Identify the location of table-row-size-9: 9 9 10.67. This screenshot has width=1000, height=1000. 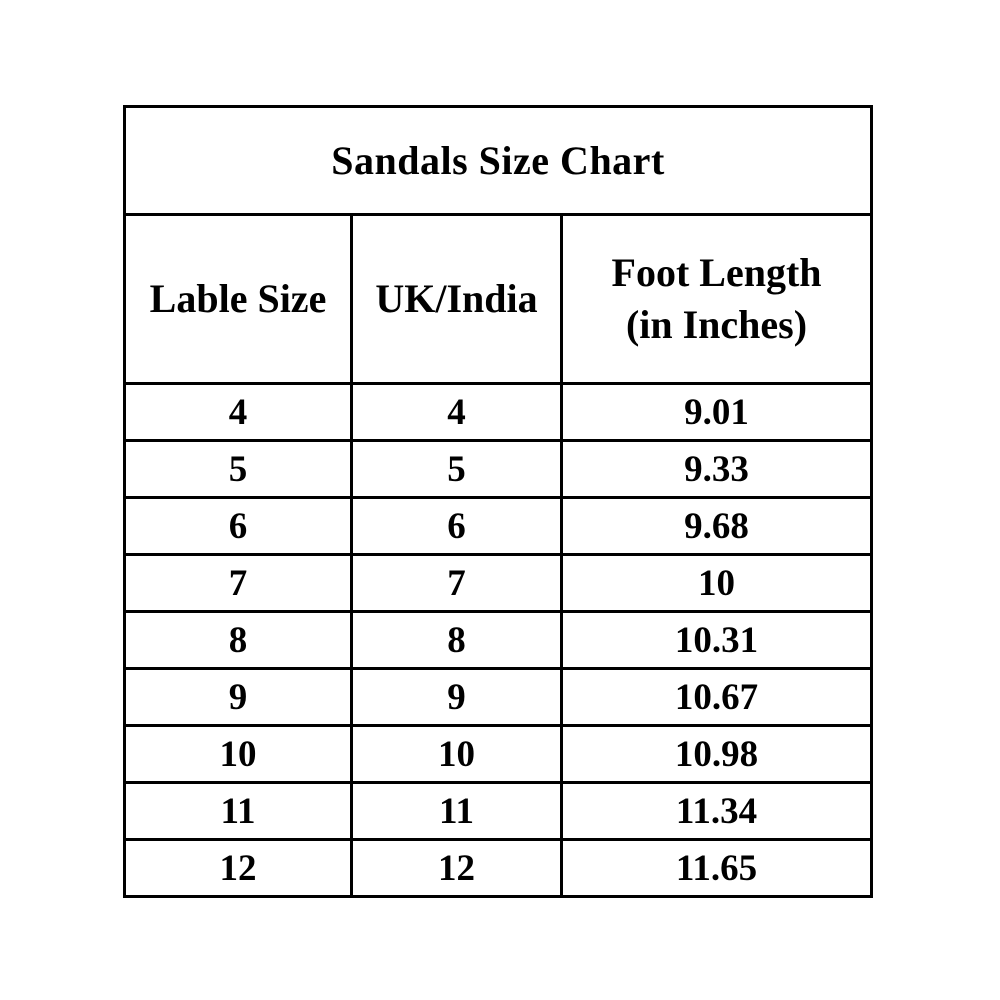
(498, 697).